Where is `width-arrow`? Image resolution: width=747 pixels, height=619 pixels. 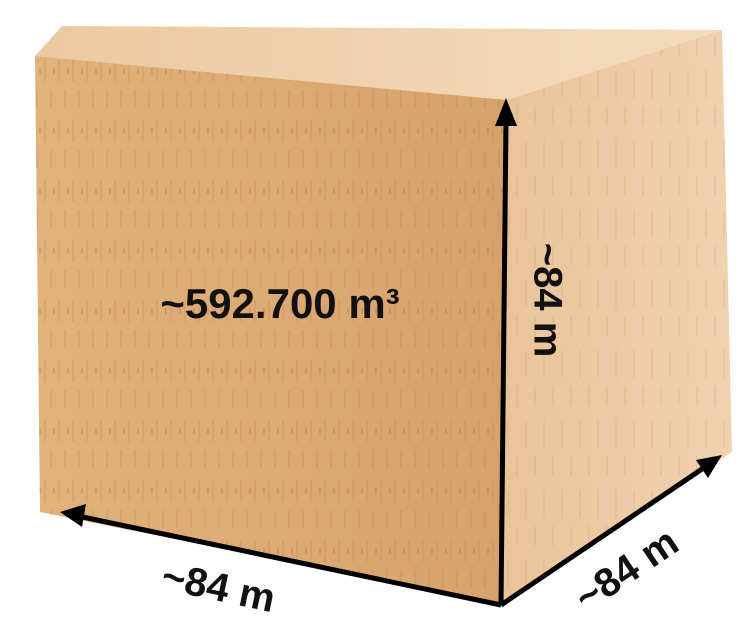
width-arrow is located at coordinates (289, 560).